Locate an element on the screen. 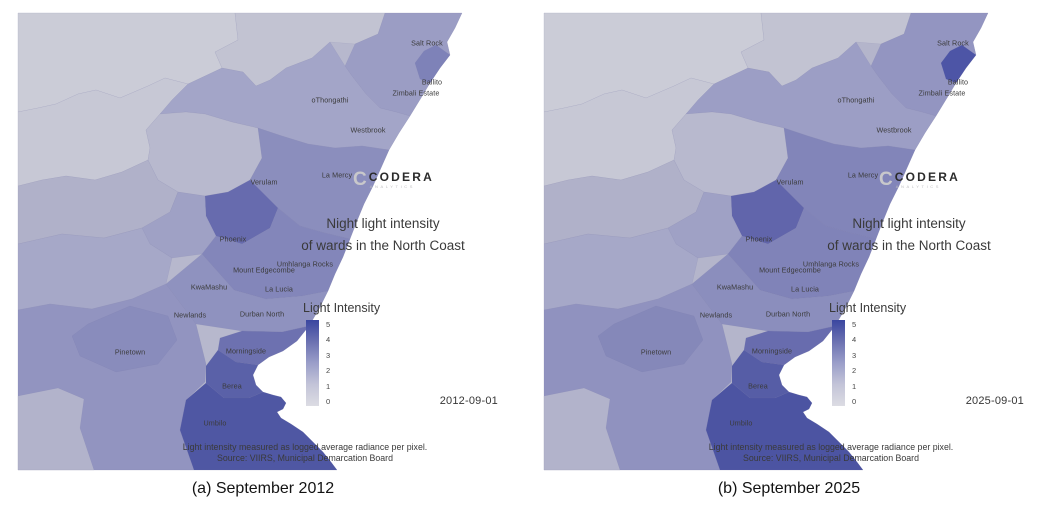  subfigure-caption-a: (a) September 2012 is located at coordinates (263, 488).